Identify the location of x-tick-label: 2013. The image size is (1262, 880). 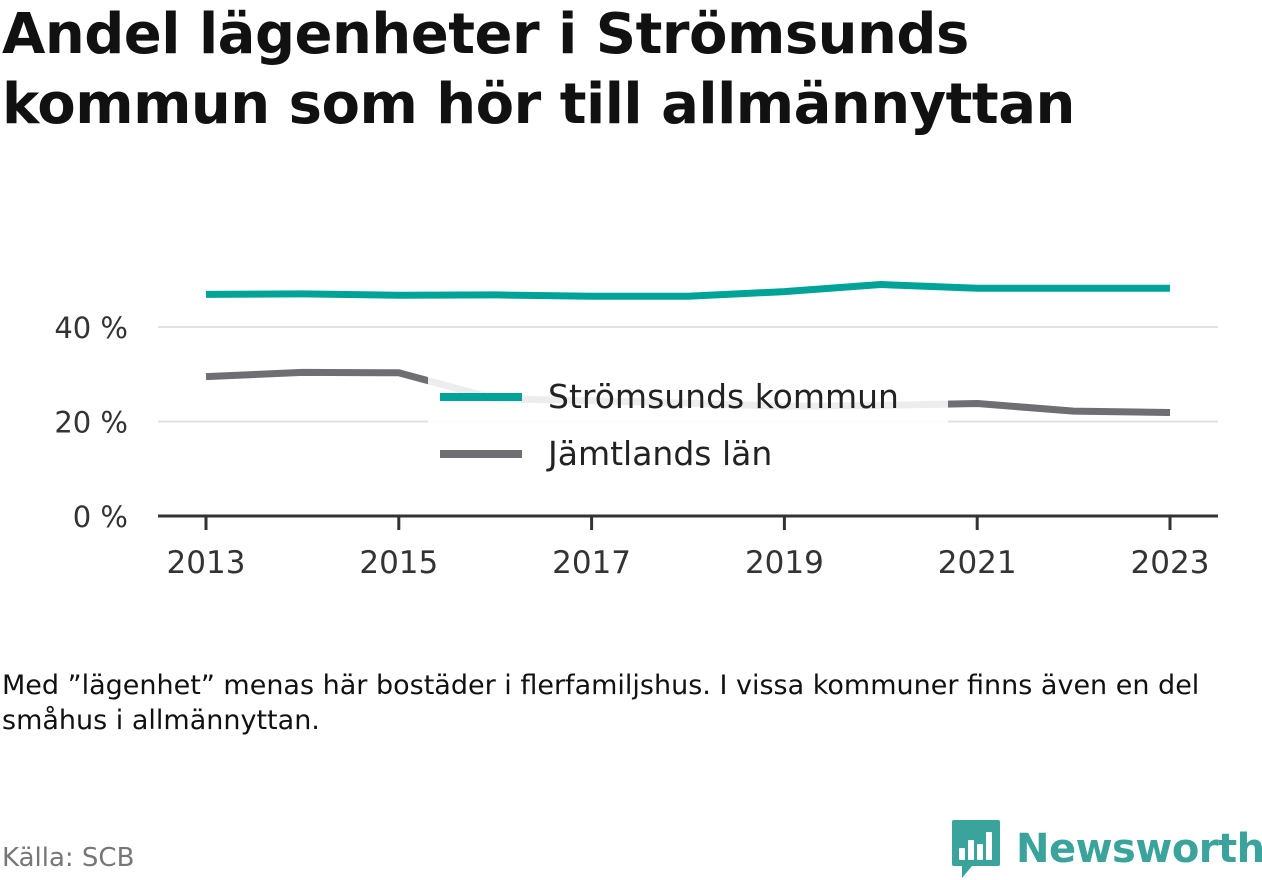
(206, 563).